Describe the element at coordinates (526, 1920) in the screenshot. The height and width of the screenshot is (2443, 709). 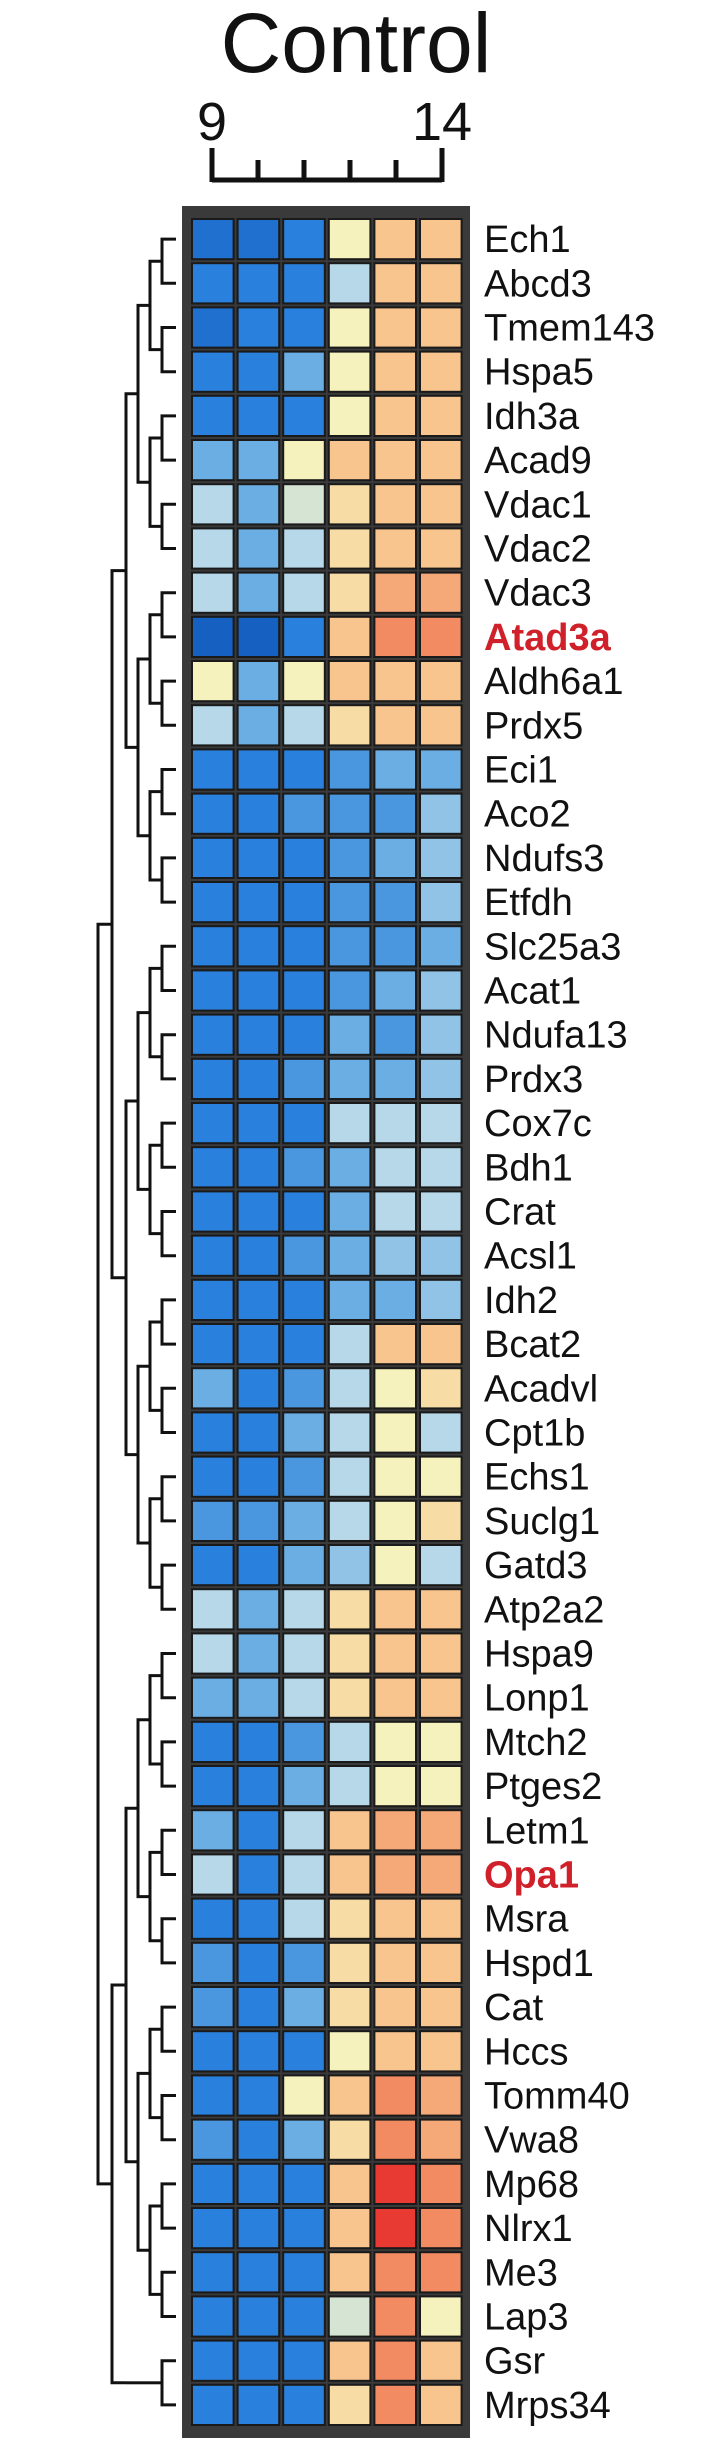
I see `row-label: Msra` at that location.